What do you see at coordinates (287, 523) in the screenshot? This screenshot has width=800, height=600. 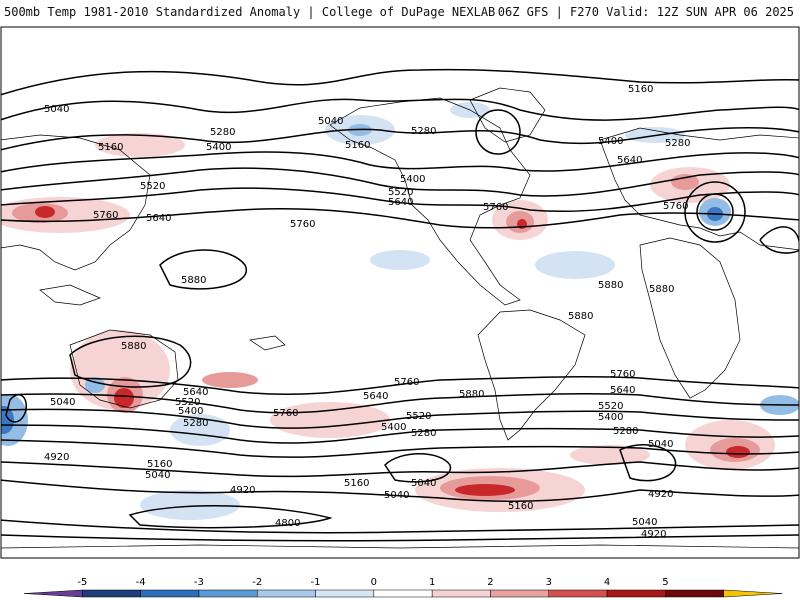 I see `contour-label: 4800` at bounding box center [287, 523].